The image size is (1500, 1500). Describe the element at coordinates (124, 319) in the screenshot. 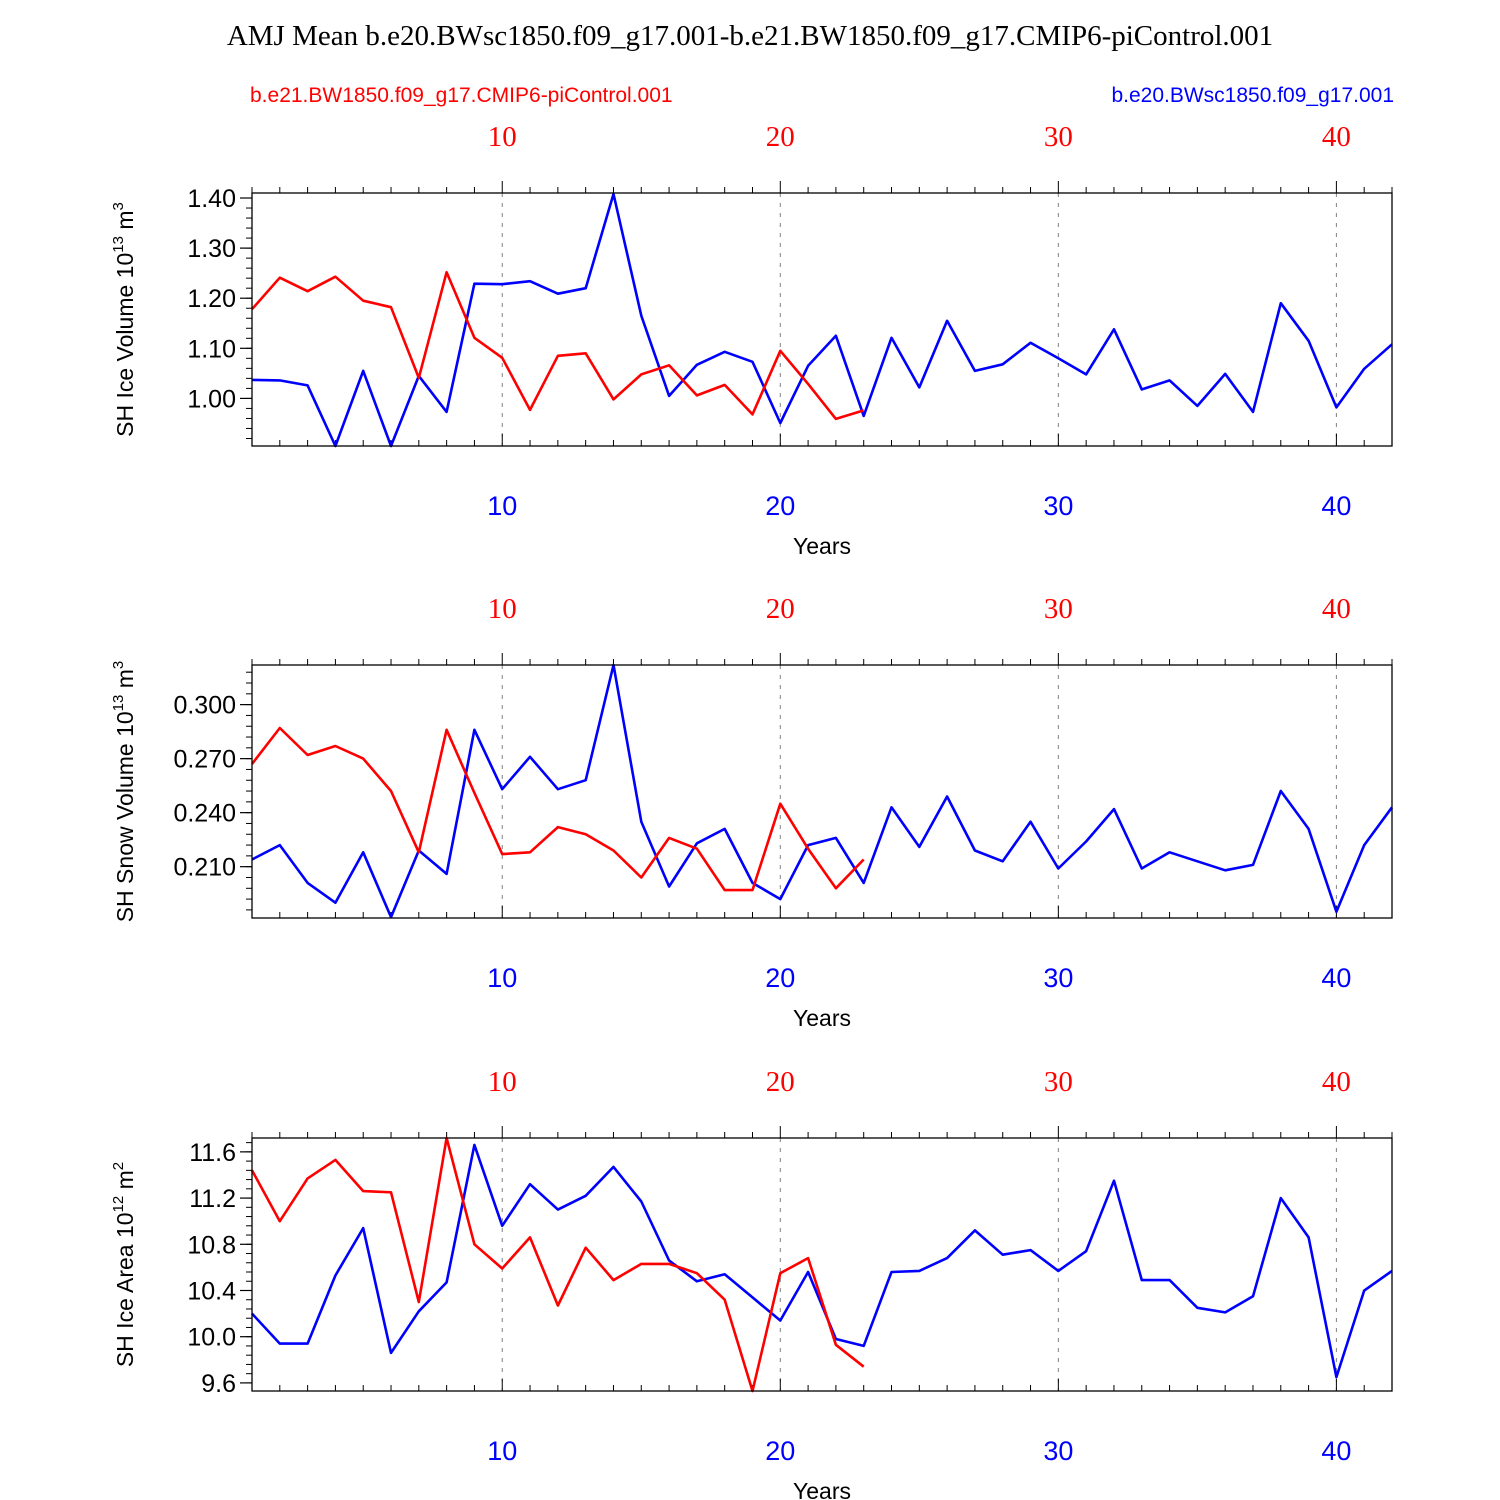

I see `y-axis-label: SH Ice Volume 1013 m3` at that location.